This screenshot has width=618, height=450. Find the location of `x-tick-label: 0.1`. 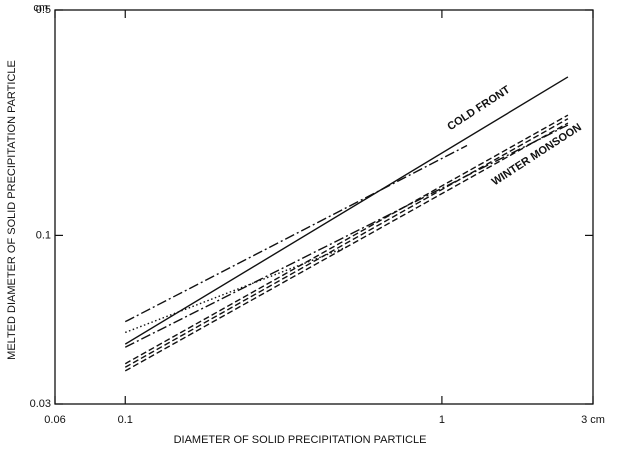

x-tick-label: 0.1 is located at coordinates (125, 420).